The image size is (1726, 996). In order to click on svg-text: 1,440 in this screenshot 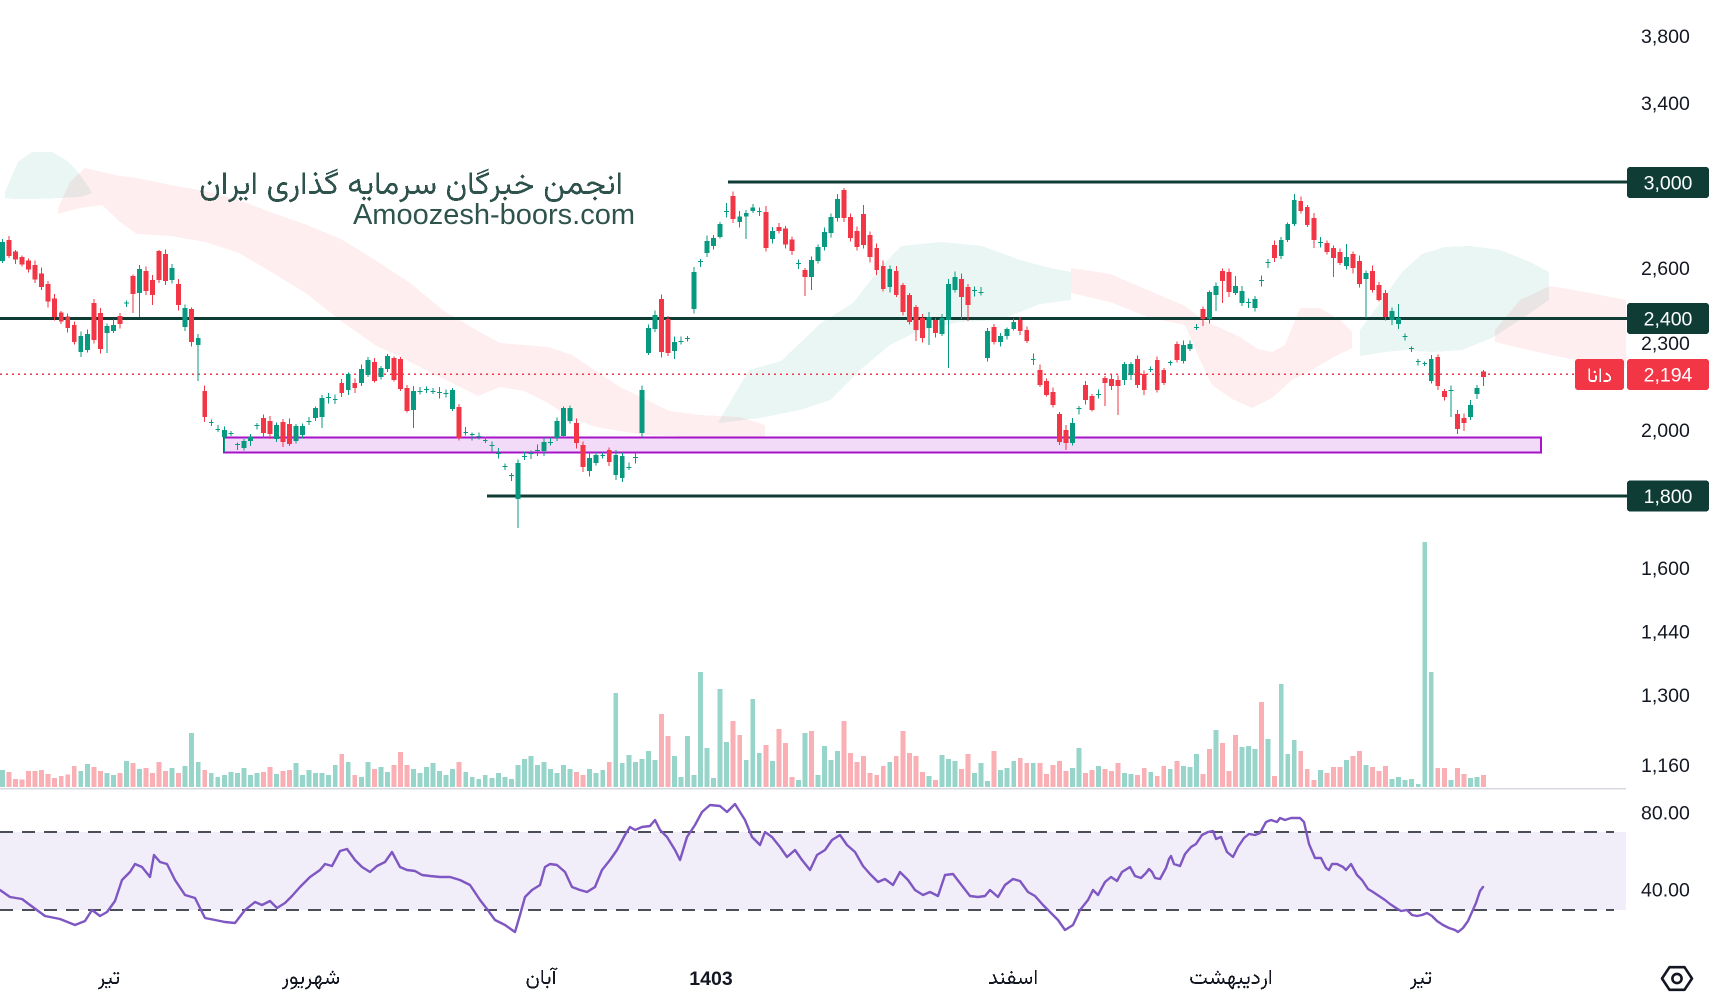, I will do `click(1665, 633)`.